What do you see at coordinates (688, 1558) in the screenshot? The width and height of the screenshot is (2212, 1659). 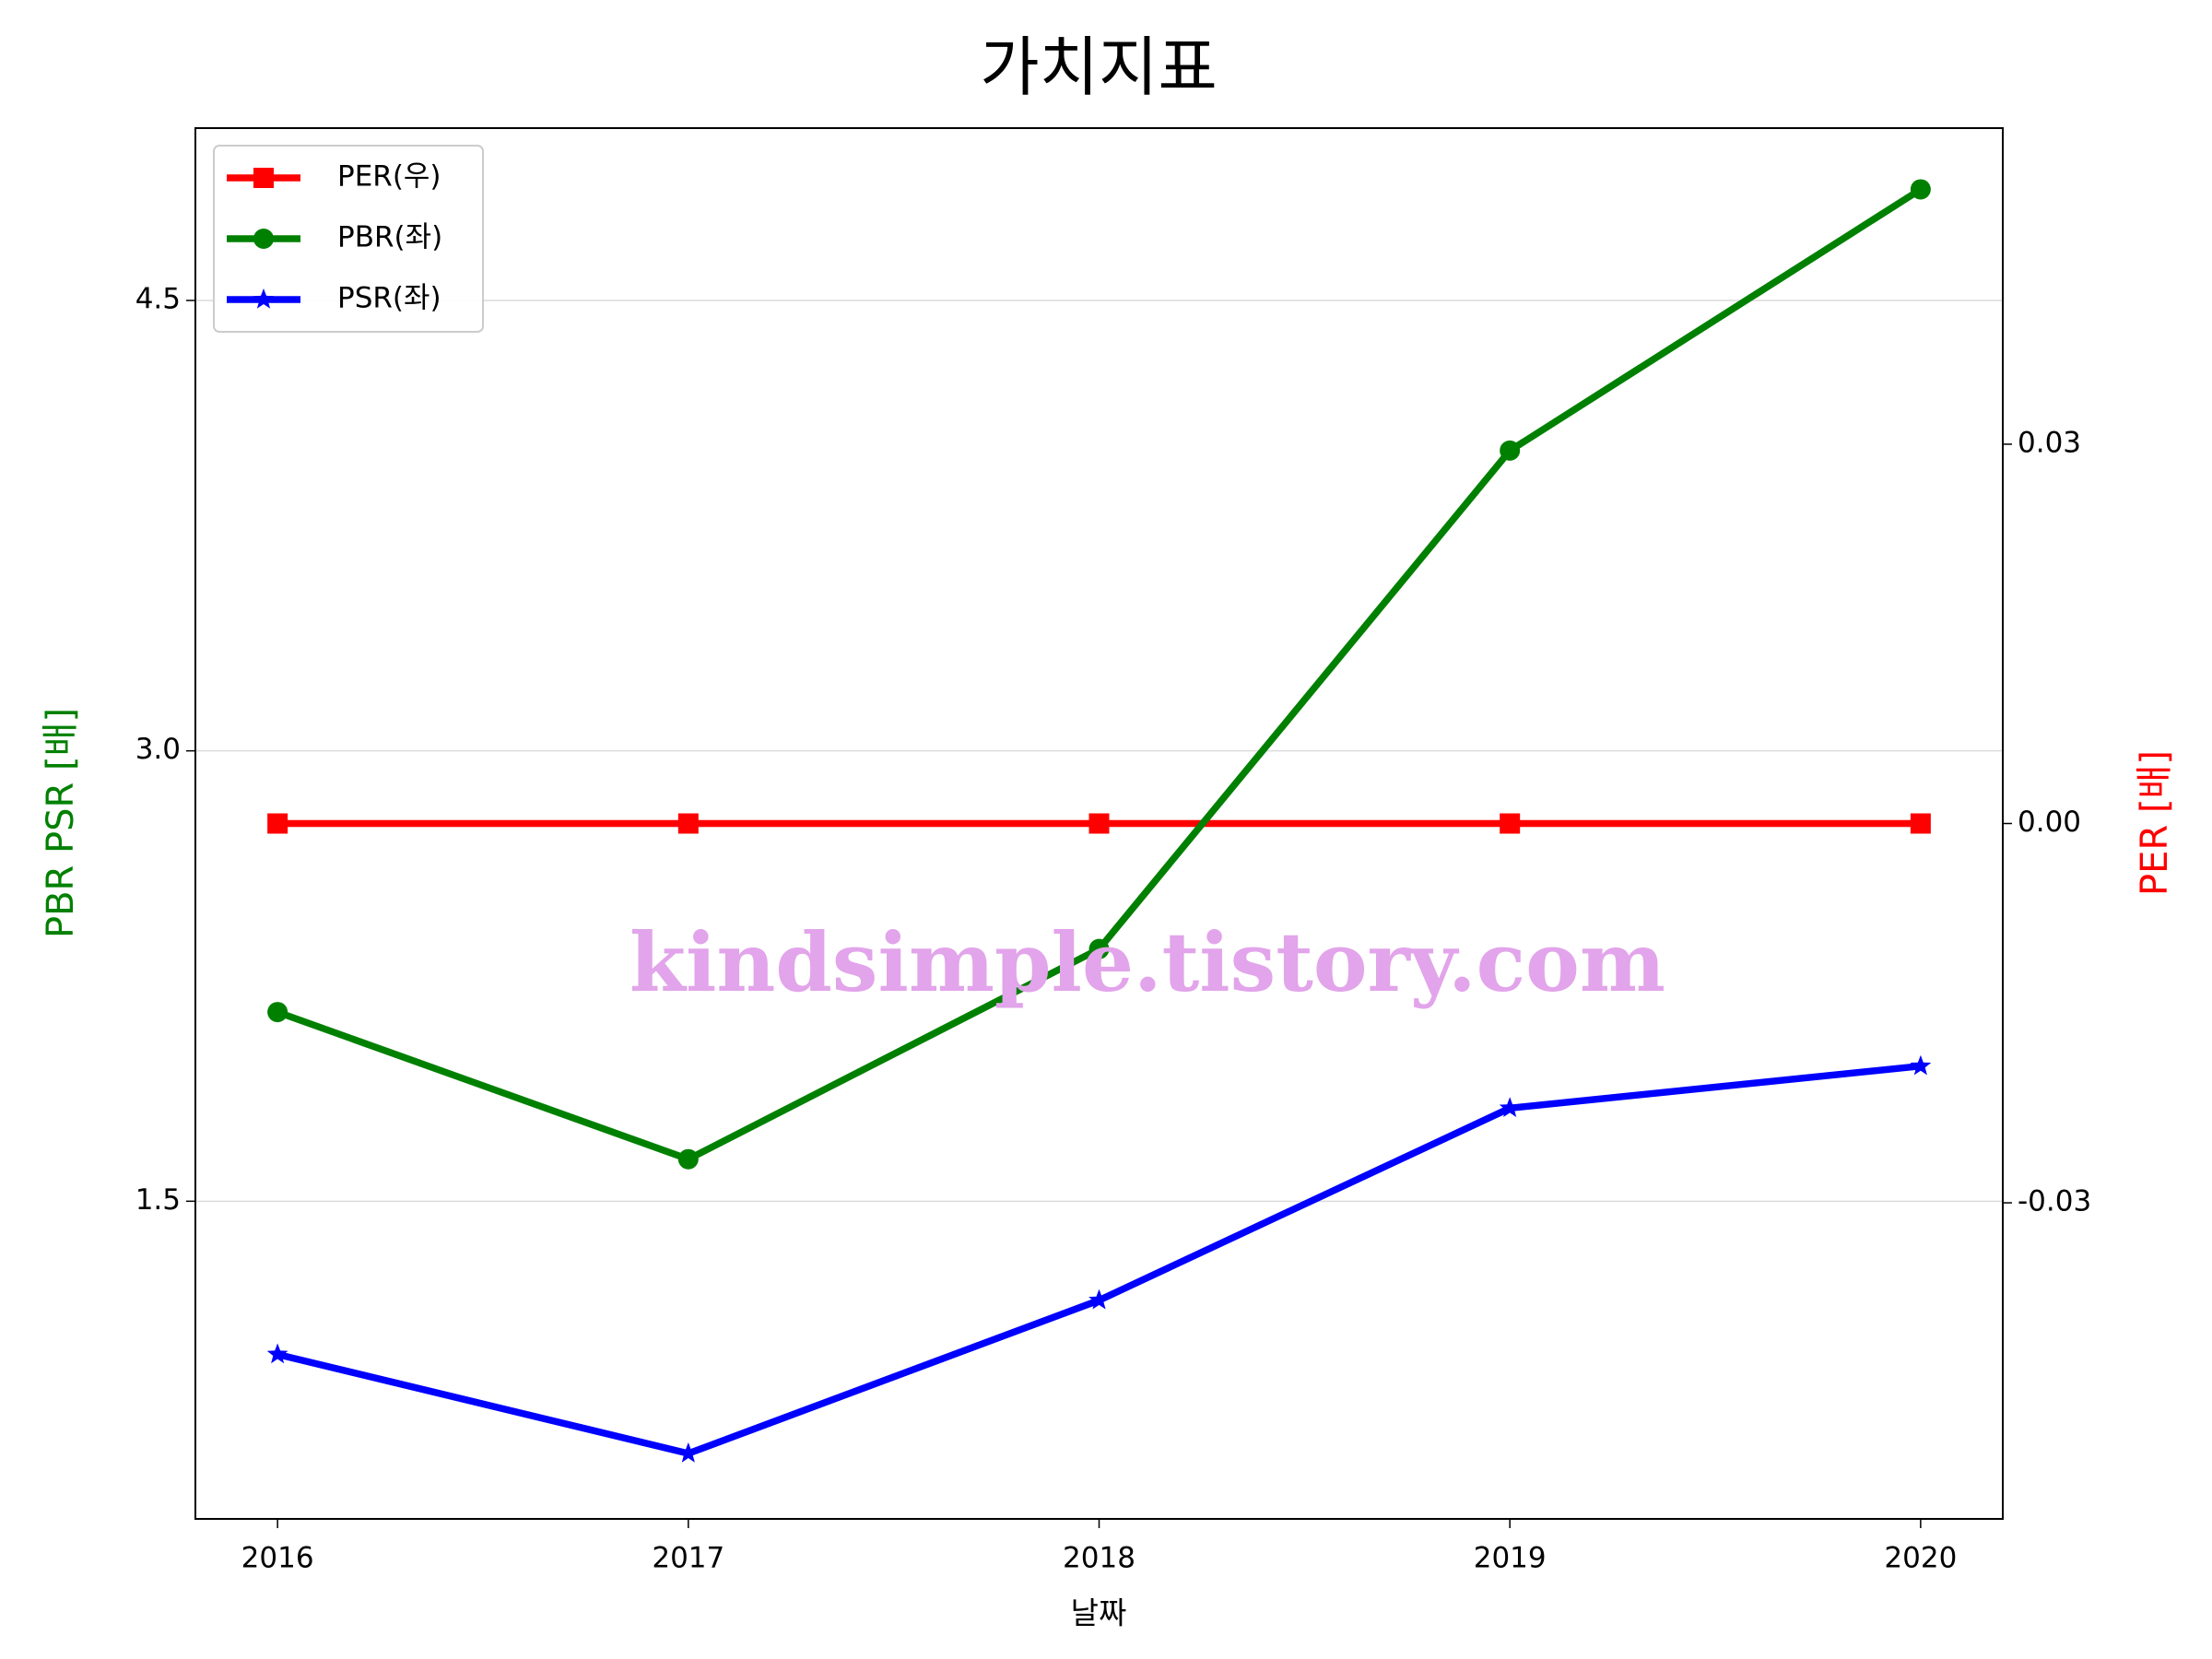 I see `x-tick-label: 2017` at bounding box center [688, 1558].